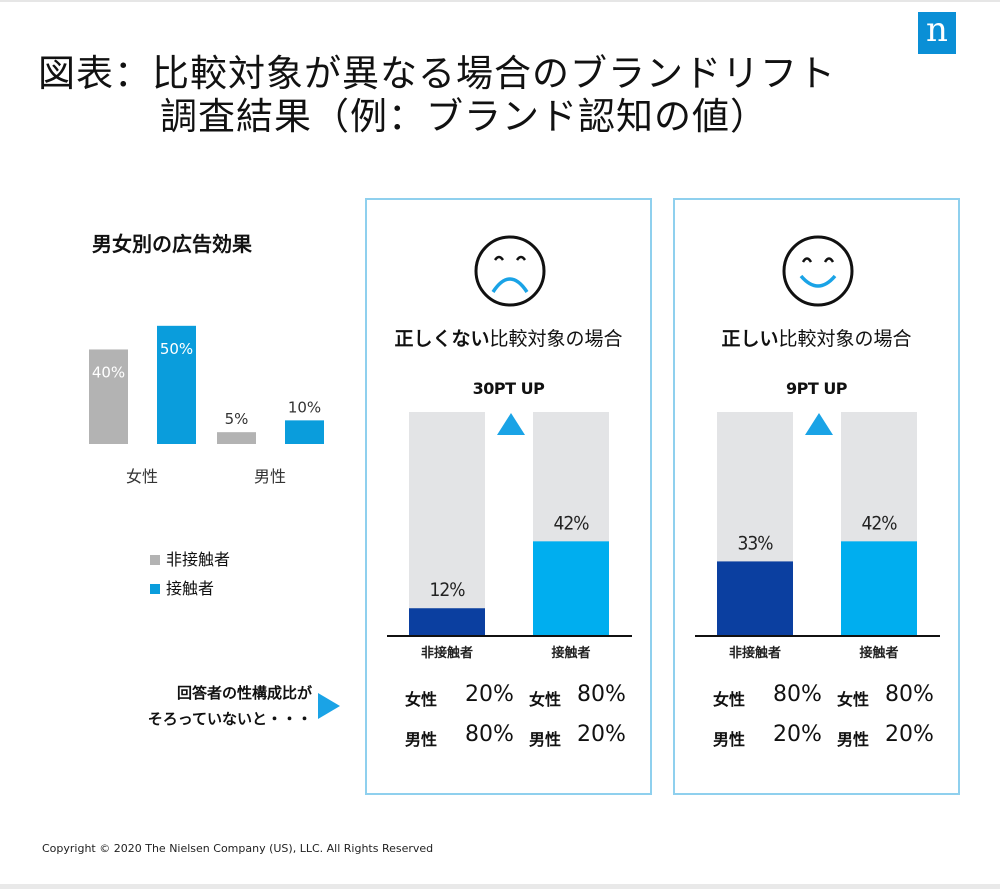  I want to click on legend: 非接触者 接触者, so click(190, 574).